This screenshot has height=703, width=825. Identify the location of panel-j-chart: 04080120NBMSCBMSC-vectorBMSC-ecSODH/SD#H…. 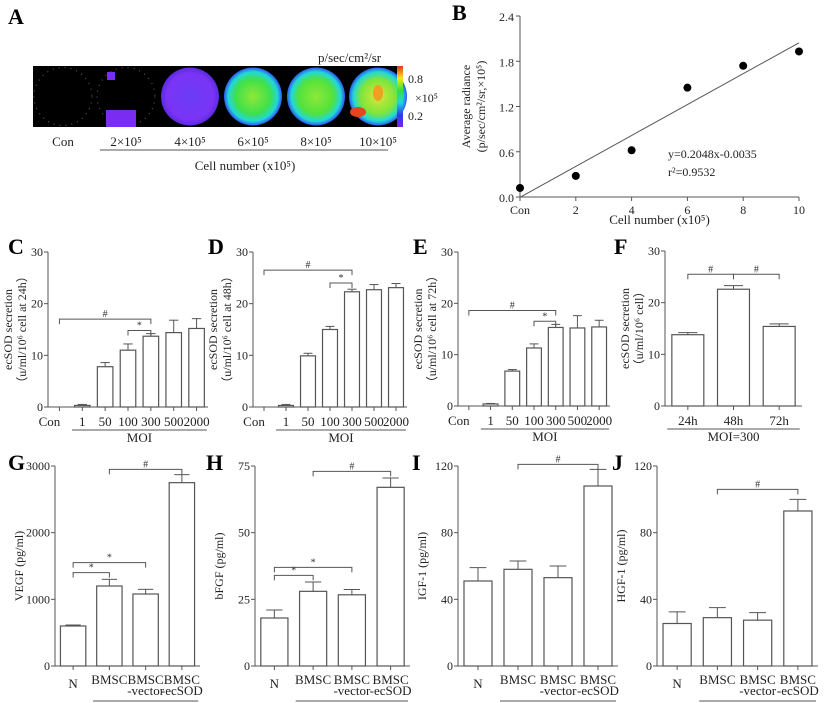
(716, 581).